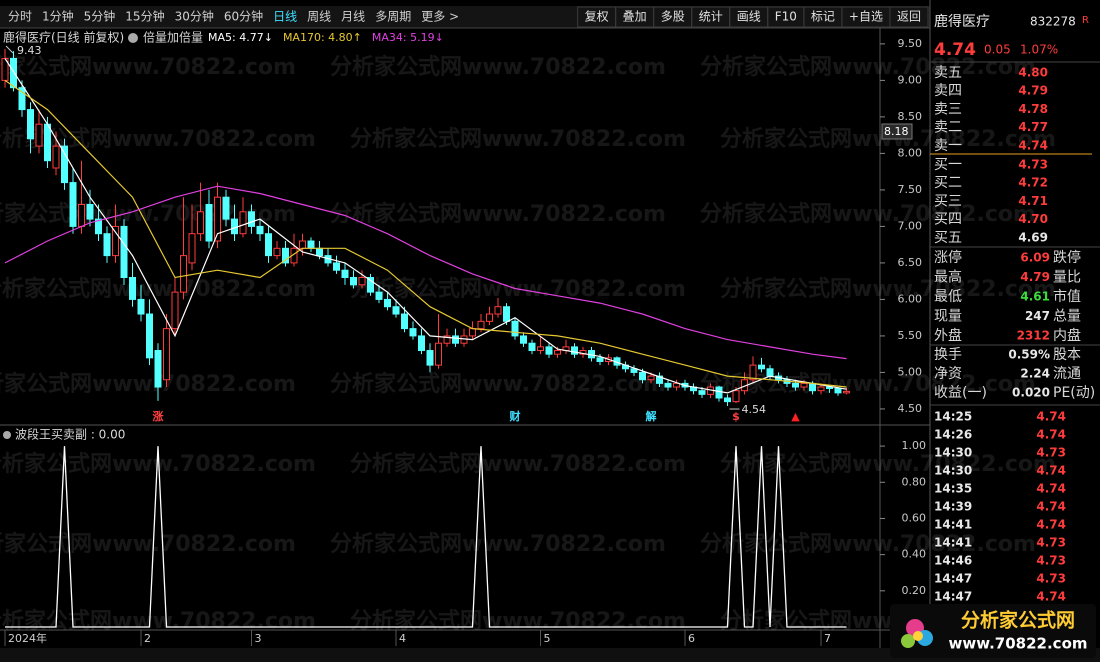 This screenshot has width=1100, height=662. Describe the element at coordinates (953, 597) in the screenshot. I see `tick-time: 14:47` at that location.